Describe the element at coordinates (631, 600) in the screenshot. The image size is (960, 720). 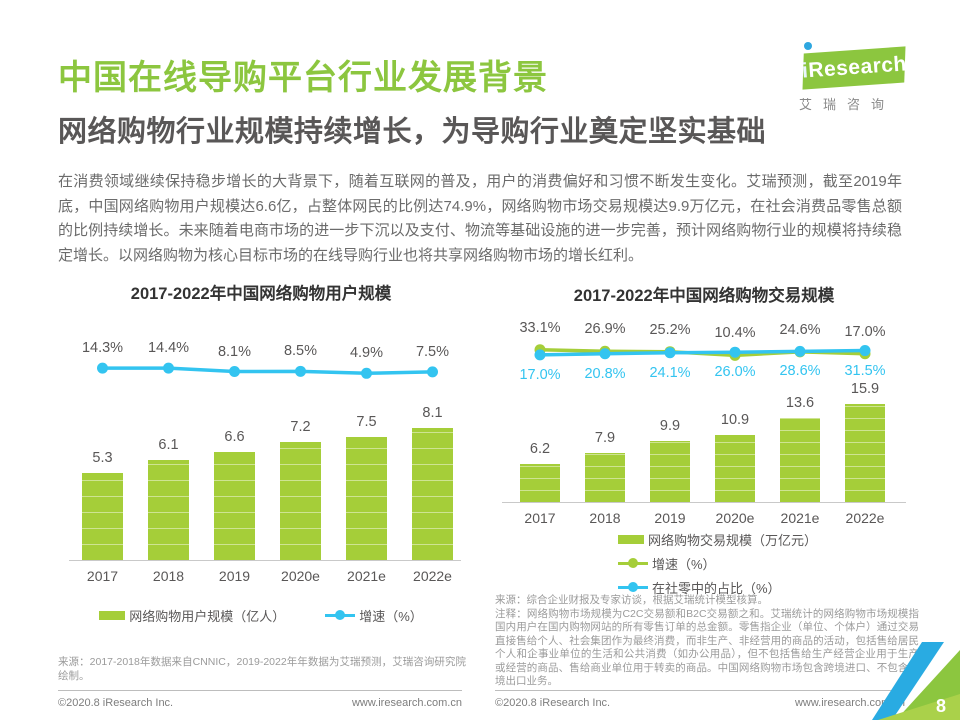
I see `source-note-right: 来源：综合企业财报及专家访谈，根据艾瑞统计模型核算。` at that location.